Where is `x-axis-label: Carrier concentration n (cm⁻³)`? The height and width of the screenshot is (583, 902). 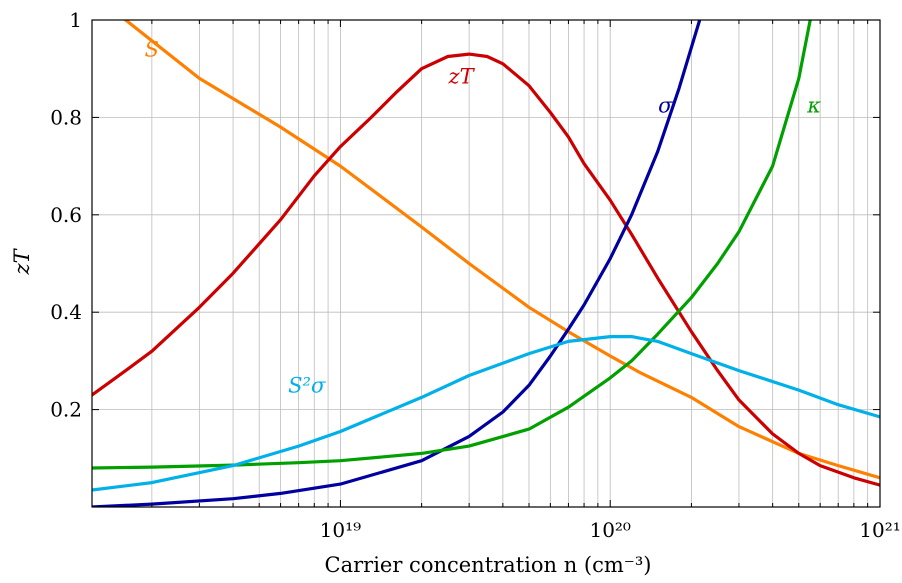
x-axis-label: Carrier concentration n (cm⁻³) is located at coordinates (488, 565).